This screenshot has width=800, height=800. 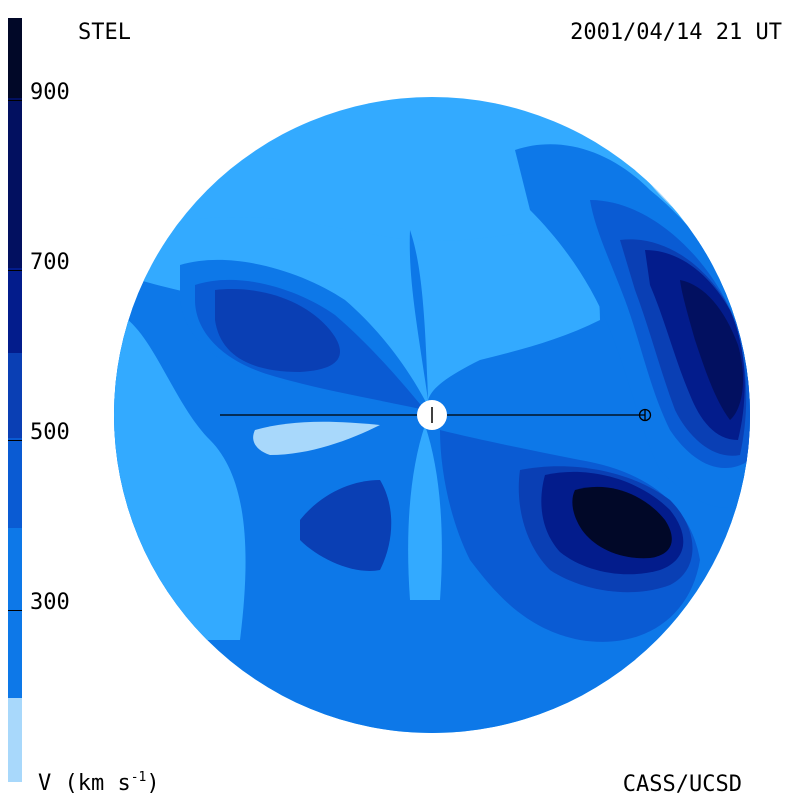 What do you see at coordinates (316, 438) in the screenshot?
I see `contour-left-light-streamer` at bounding box center [316, 438].